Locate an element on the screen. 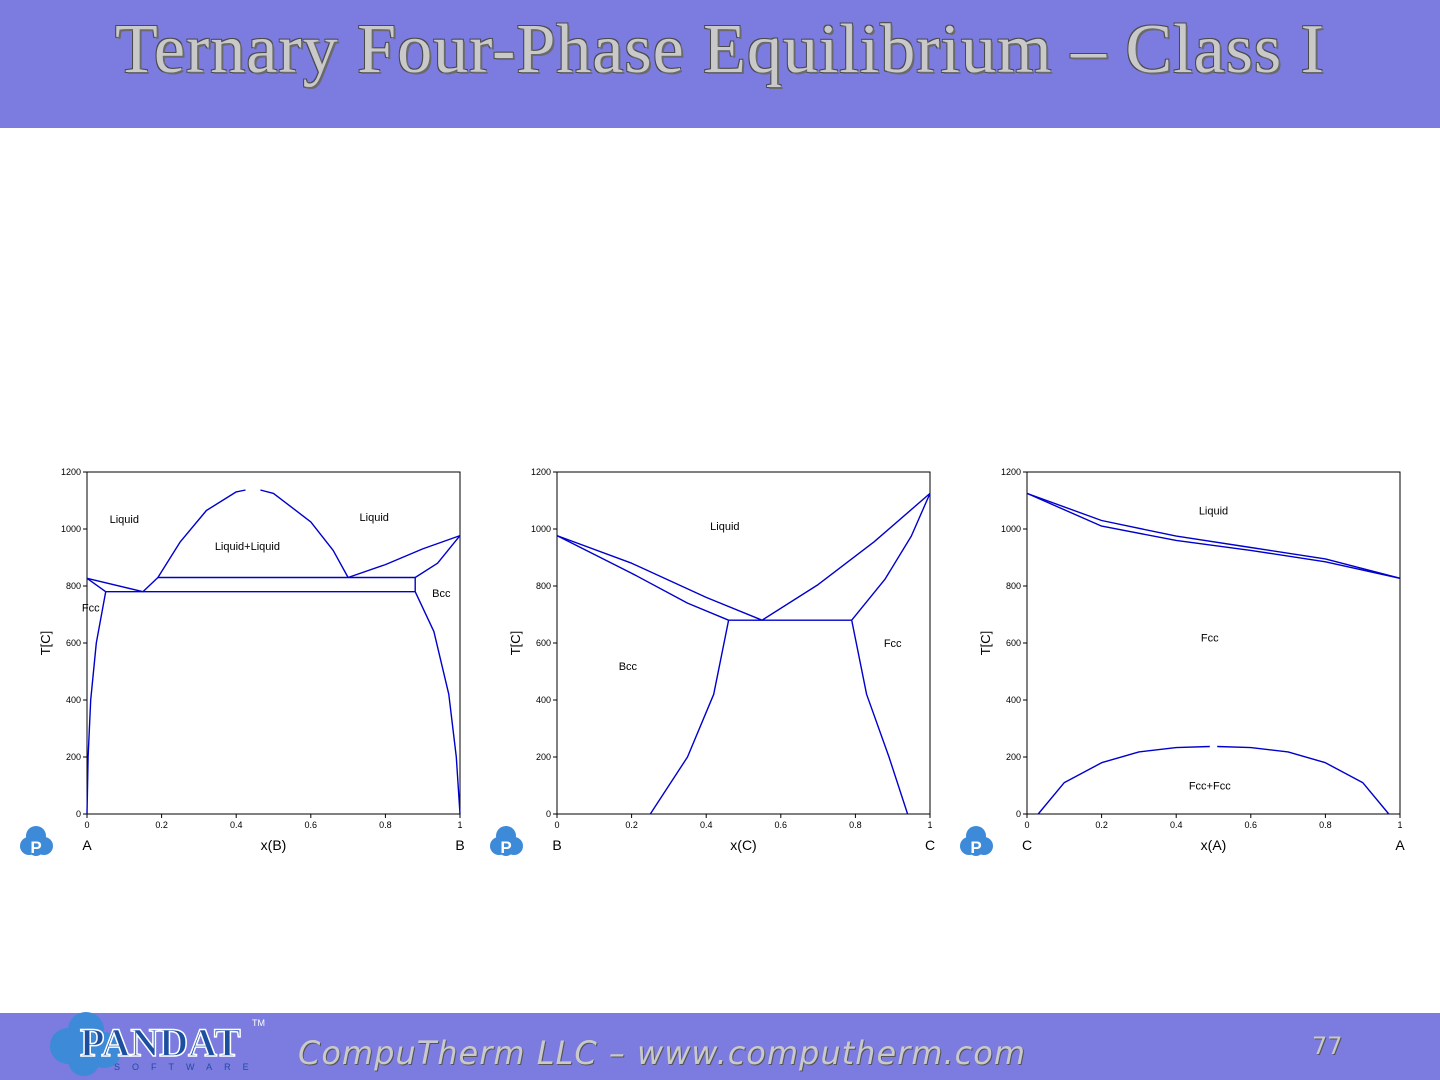 The height and width of the screenshot is (1080, 1440). title-band: Ternary Four-Phase Equilibrium – Class I is located at coordinates (720, 64).